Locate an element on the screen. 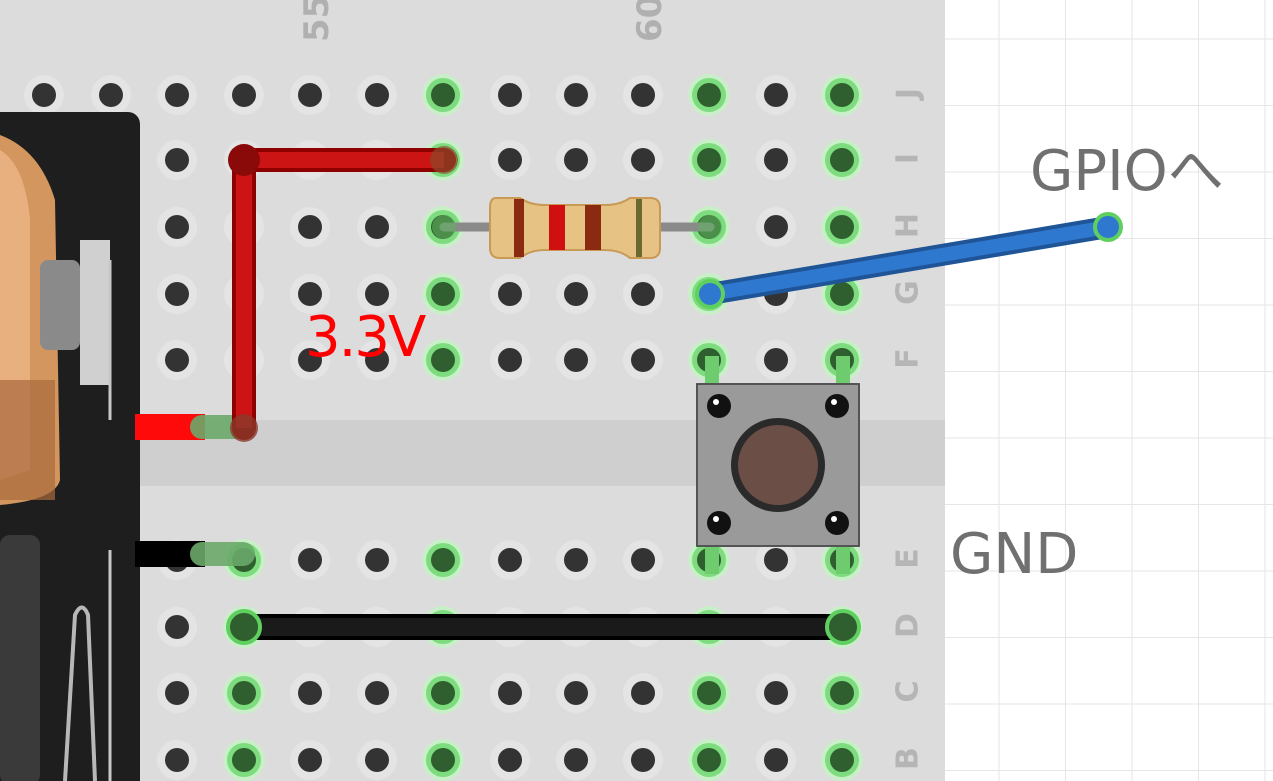  ground-wire is located at coordinates (543, 627).